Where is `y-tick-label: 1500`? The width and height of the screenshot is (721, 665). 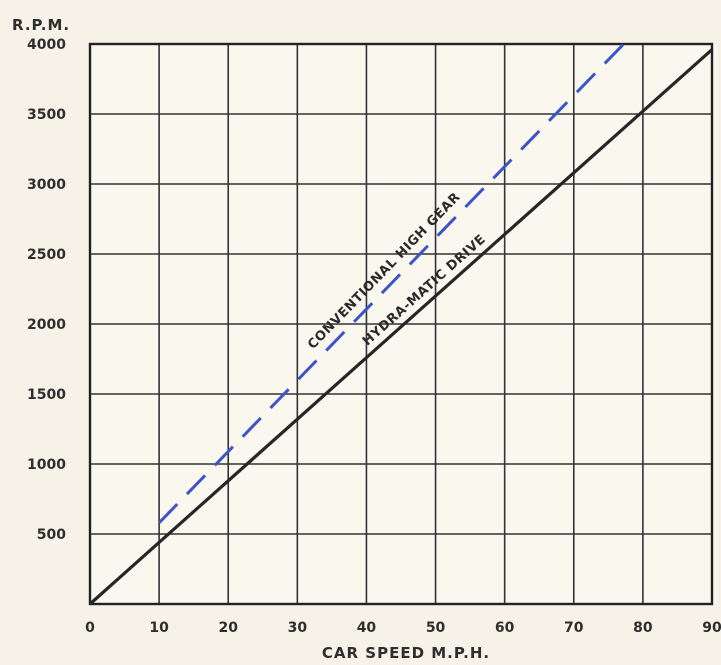
y-tick-label: 1500 is located at coordinates (46, 395).